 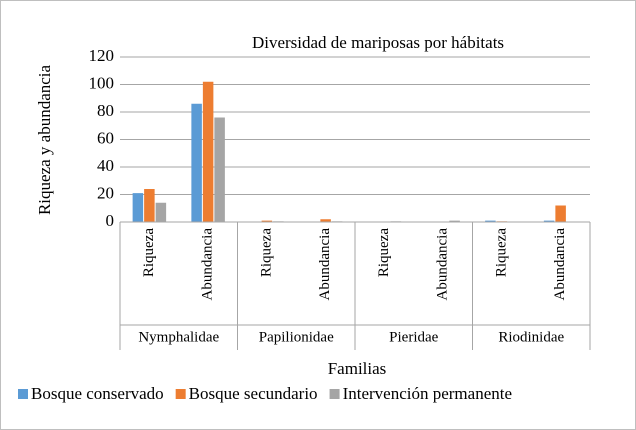 What do you see at coordinates (102, 55) in the screenshot?
I see `y-tick-label: 120` at bounding box center [102, 55].